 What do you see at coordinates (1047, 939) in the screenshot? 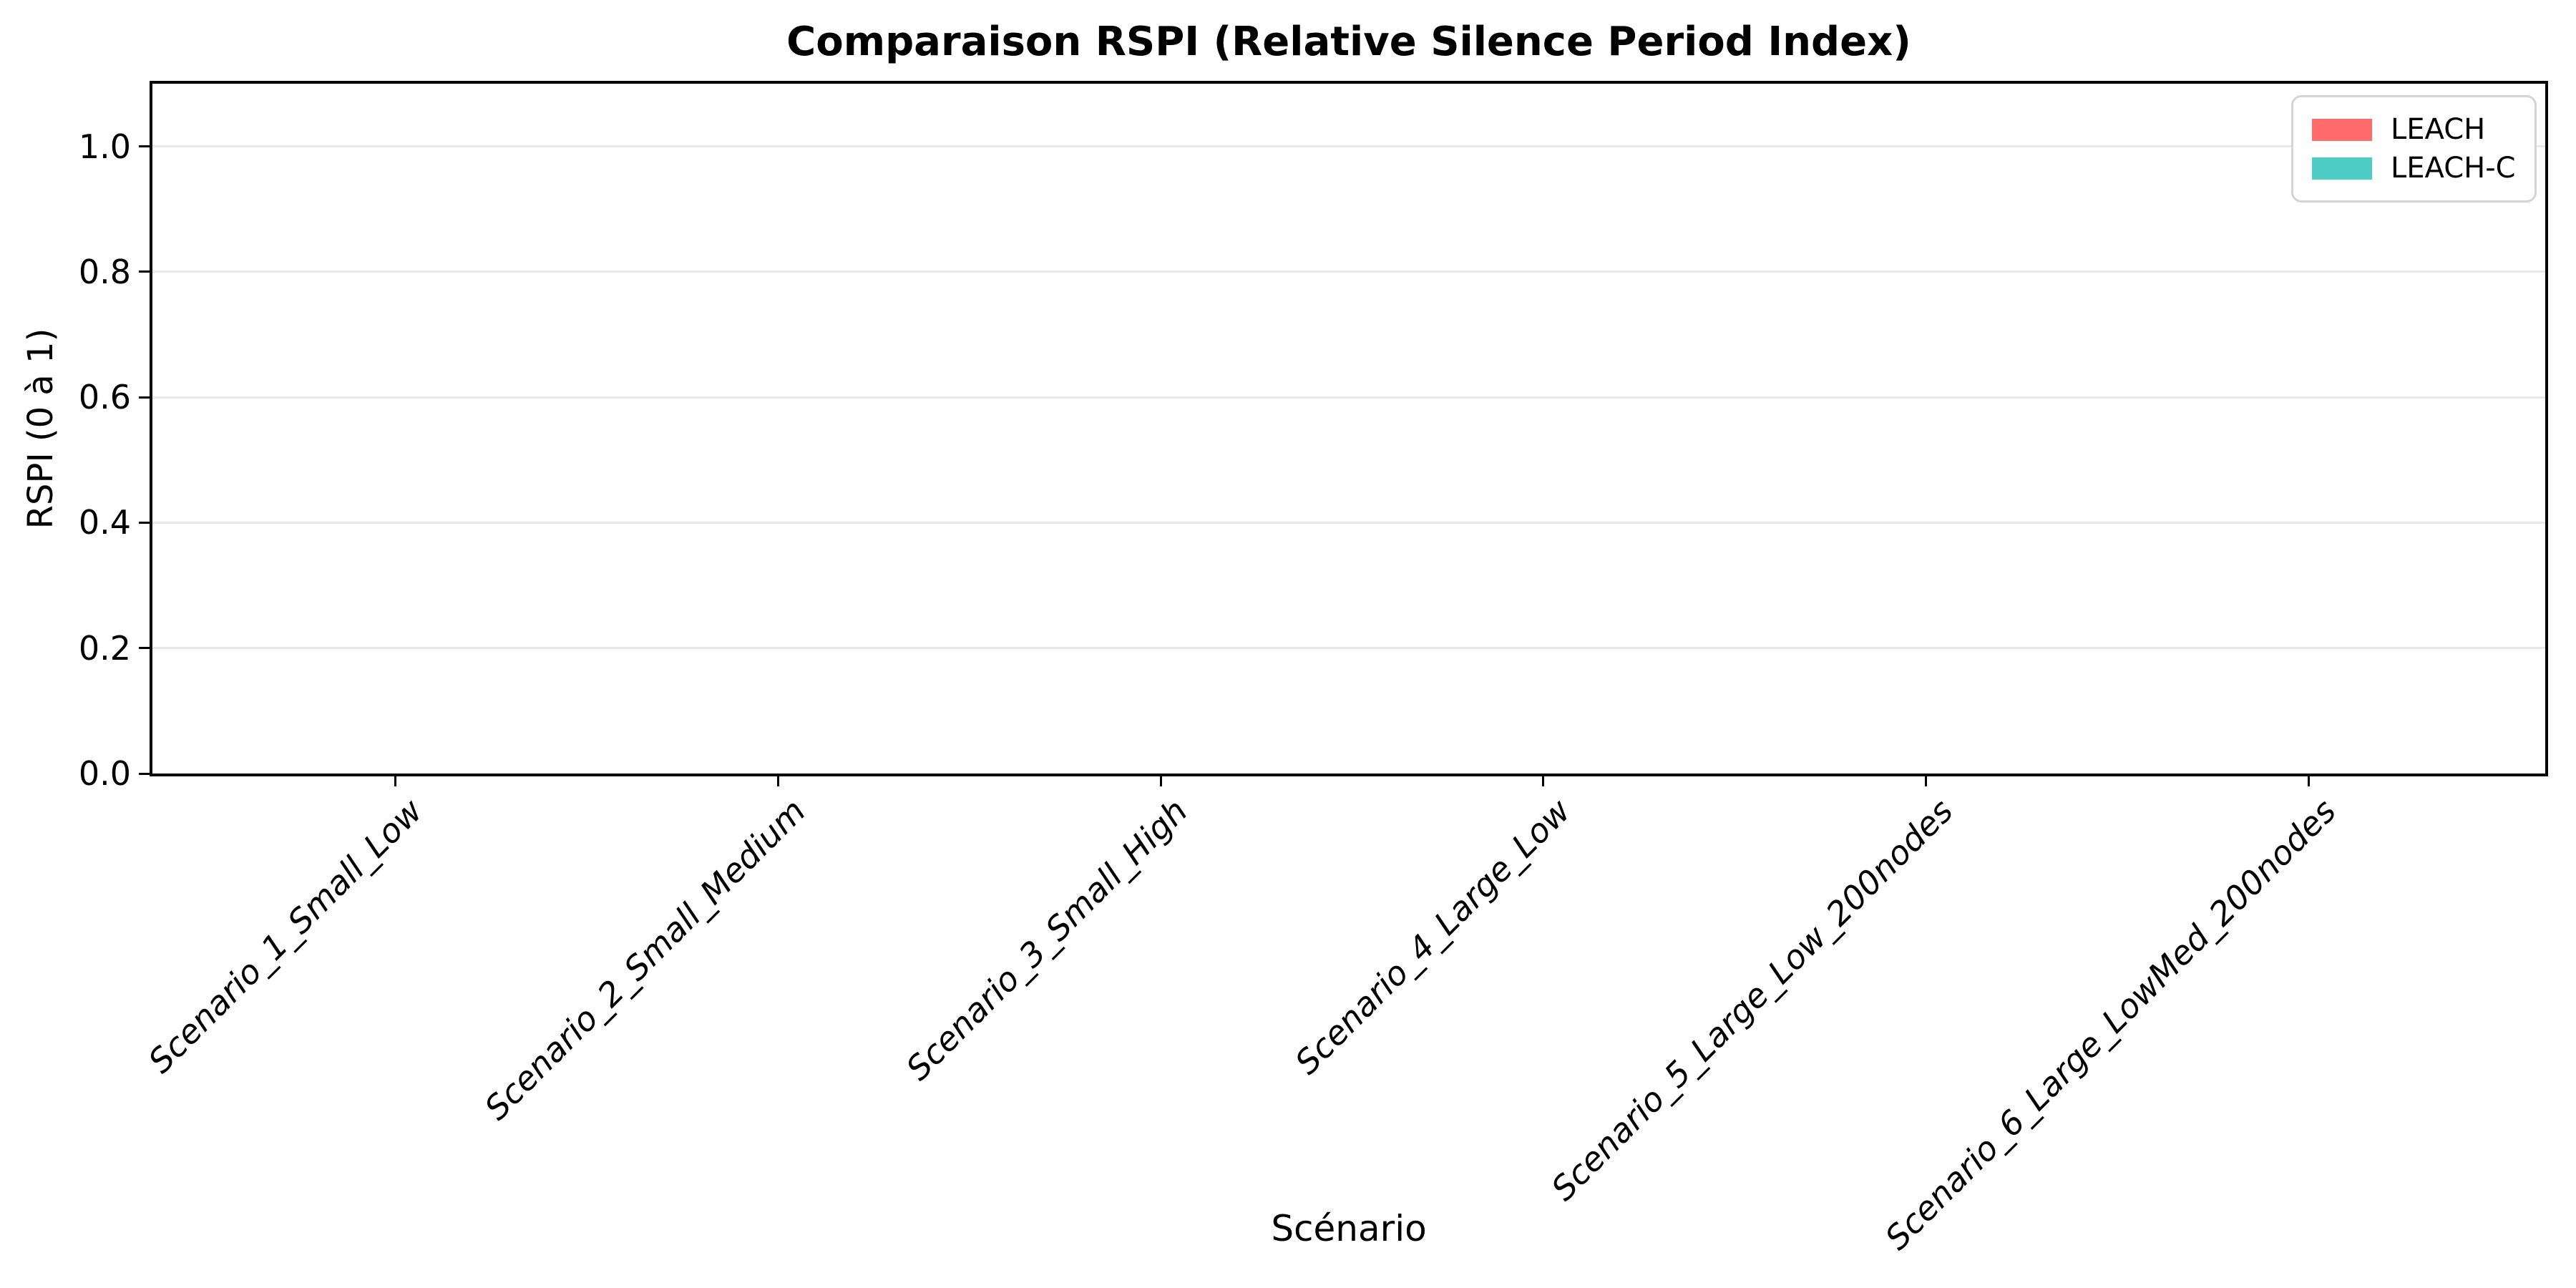
I see `x-tick-label: Scenario_3_Small_High` at bounding box center [1047, 939].